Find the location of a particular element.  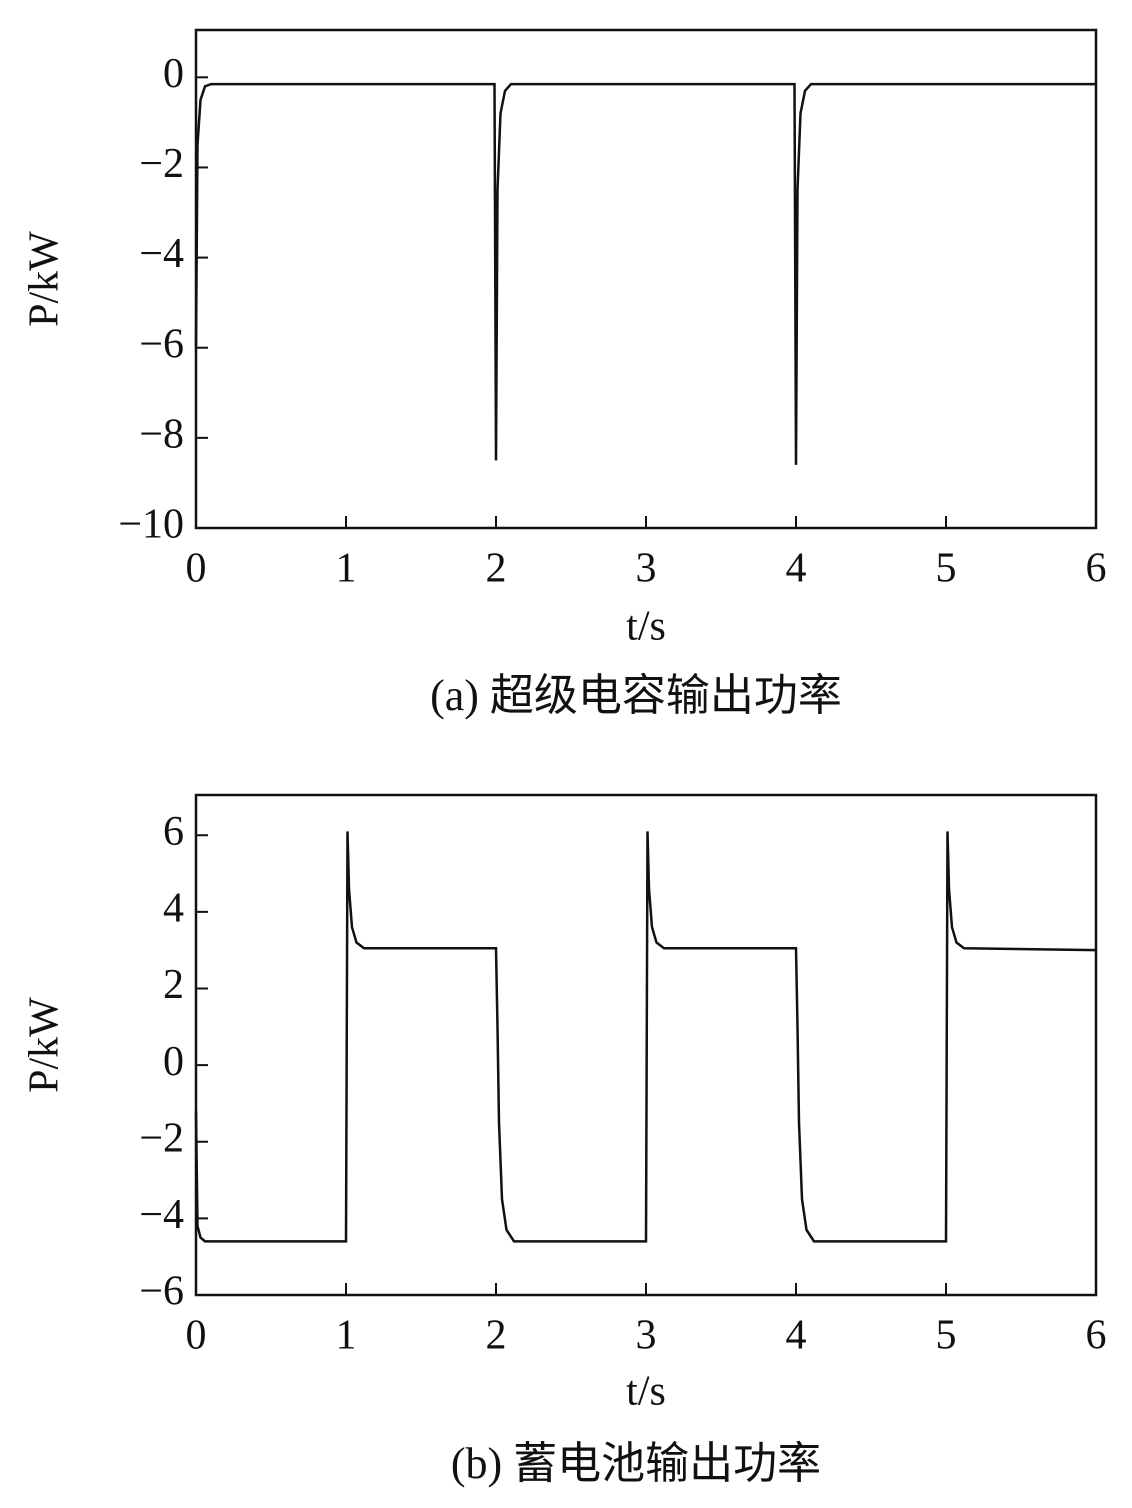

y-tick-label: 6 is located at coordinates (173, 832).